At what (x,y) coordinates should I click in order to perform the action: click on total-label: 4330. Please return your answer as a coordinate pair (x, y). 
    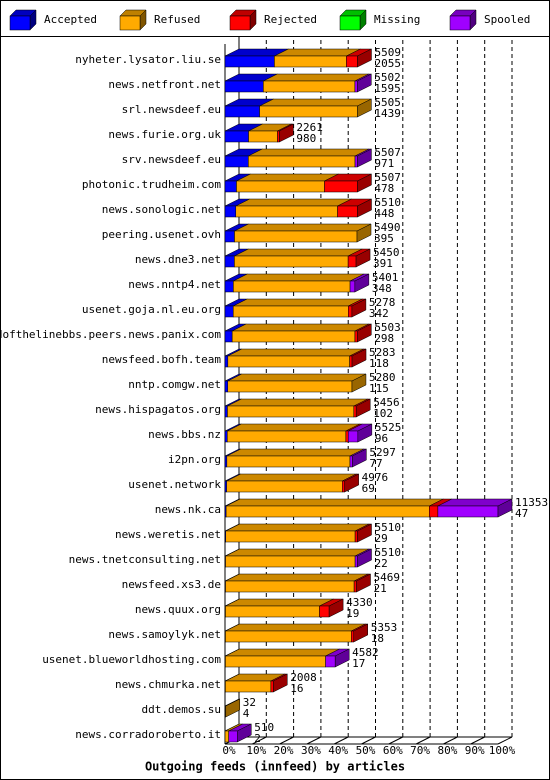
    Looking at the image, I should click on (359, 602).